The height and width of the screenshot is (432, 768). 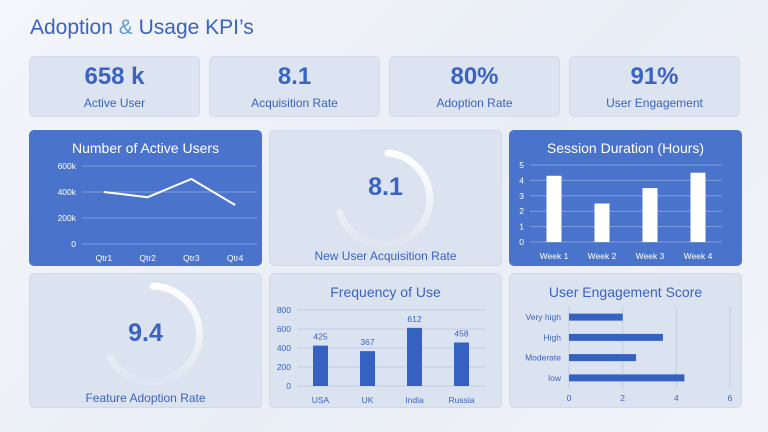 What do you see at coordinates (320, 337) in the screenshot?
I see `data-label: 425` at bounding box center [320, 337].